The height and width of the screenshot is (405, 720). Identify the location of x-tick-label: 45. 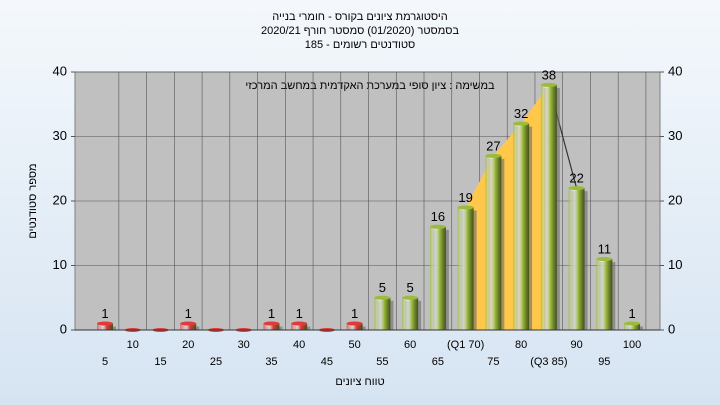
(327, 362).